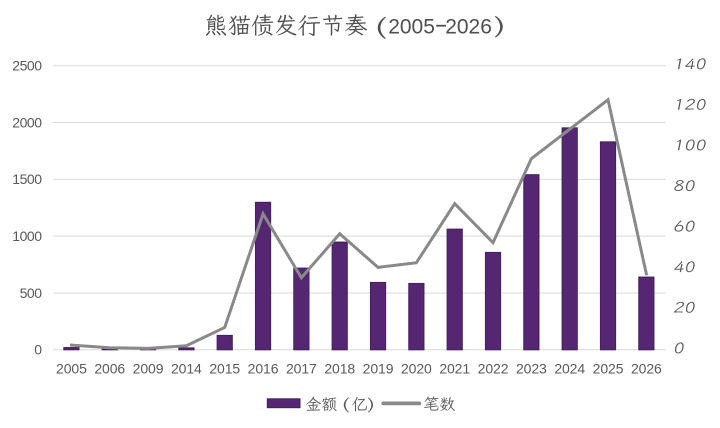 The image size is (720, 428). What do you see at coordinates (27, 66) in the screenshot?
I see `svg-text: 2500` at bounding box center [27, 66].